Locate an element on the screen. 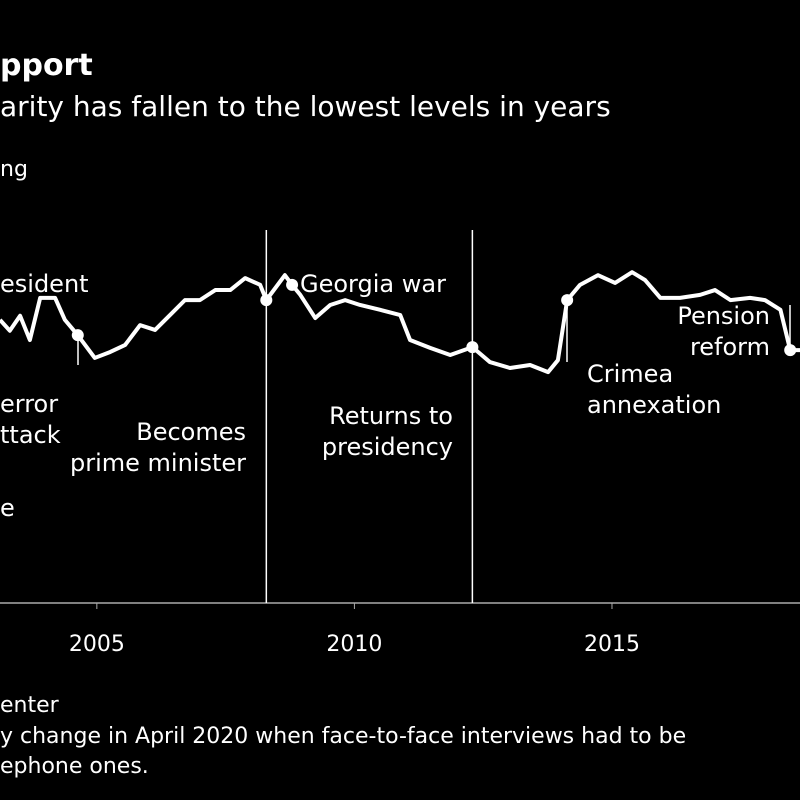 Image resolution: width=800 pixels, height=800 pixels. line is located at coordinates (400, 322).